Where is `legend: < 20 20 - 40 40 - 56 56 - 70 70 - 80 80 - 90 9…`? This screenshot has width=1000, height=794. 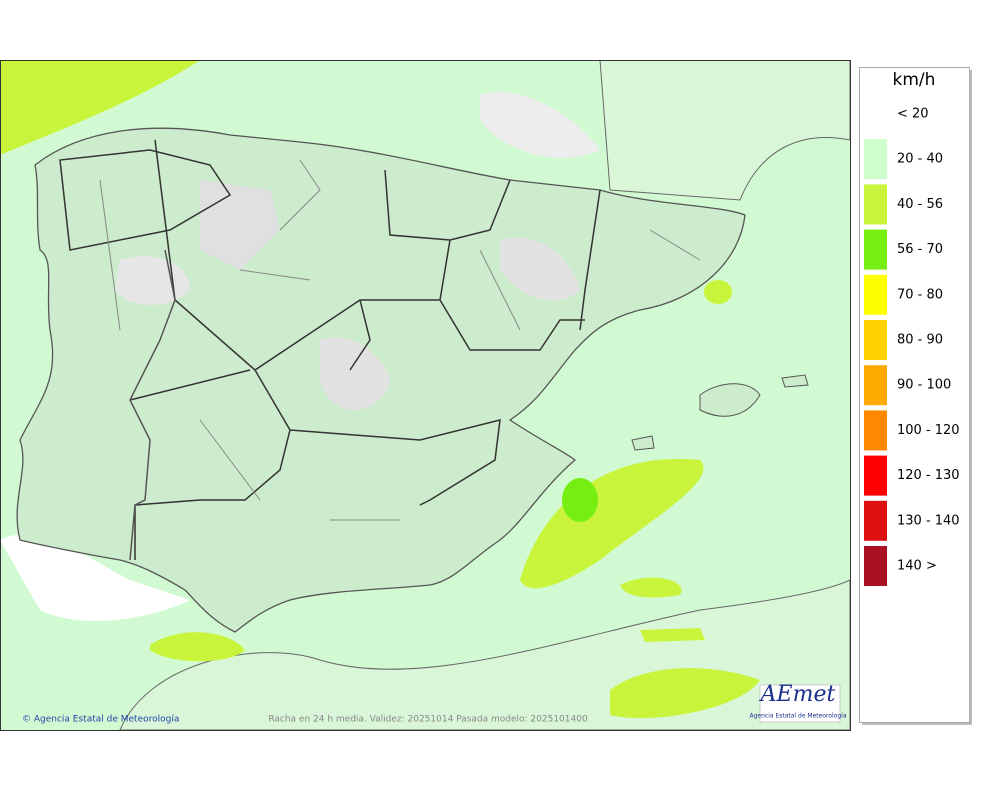
legend: < 20 20 - 40 40 - 56 56 - 70 70 - 80 80 - 90 9… is located at coordinates (912, 340).